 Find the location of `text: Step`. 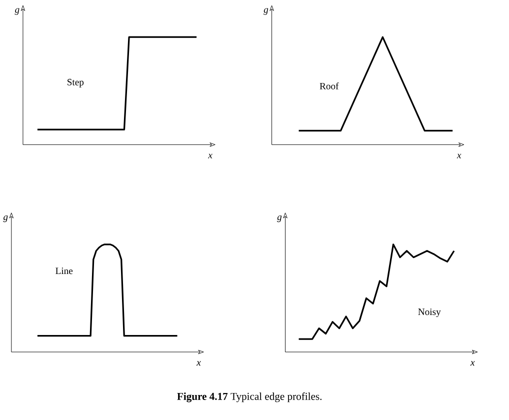

text: Step is located at coordinates (76, 83).